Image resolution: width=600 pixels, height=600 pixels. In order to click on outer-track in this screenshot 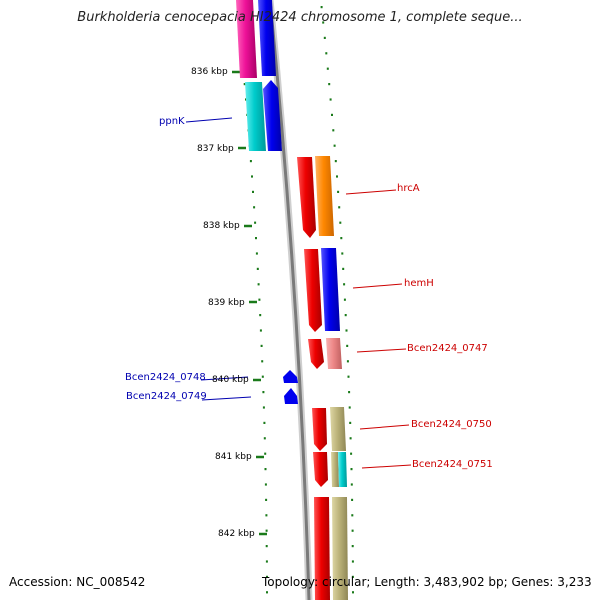, I will do `click(322, 378)`.